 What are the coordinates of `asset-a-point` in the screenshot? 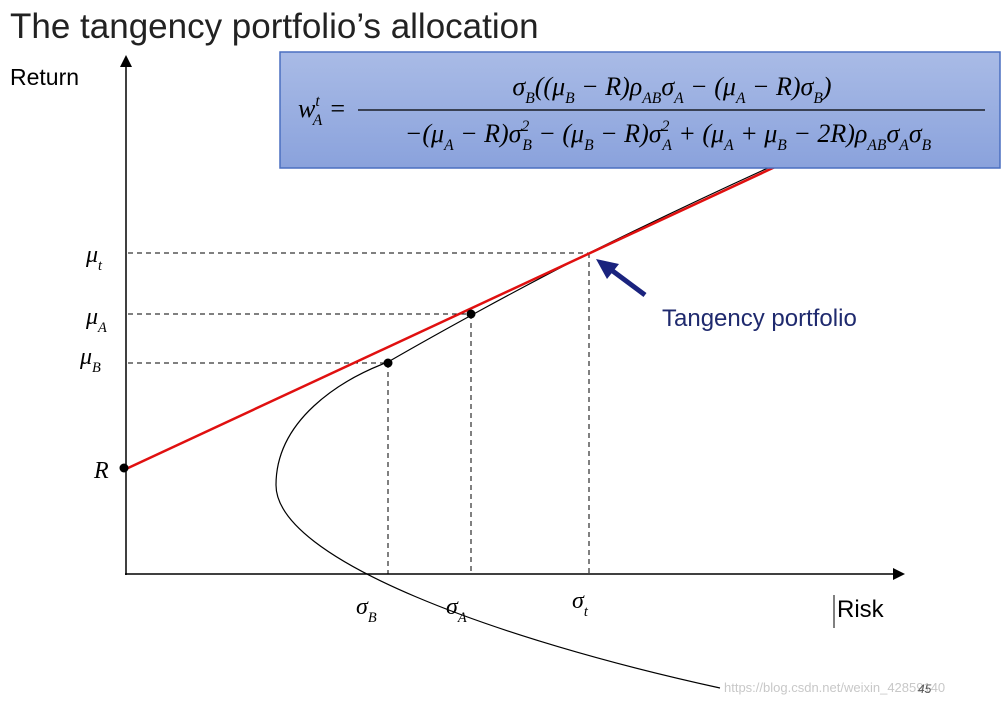 It's located at (471, 314).